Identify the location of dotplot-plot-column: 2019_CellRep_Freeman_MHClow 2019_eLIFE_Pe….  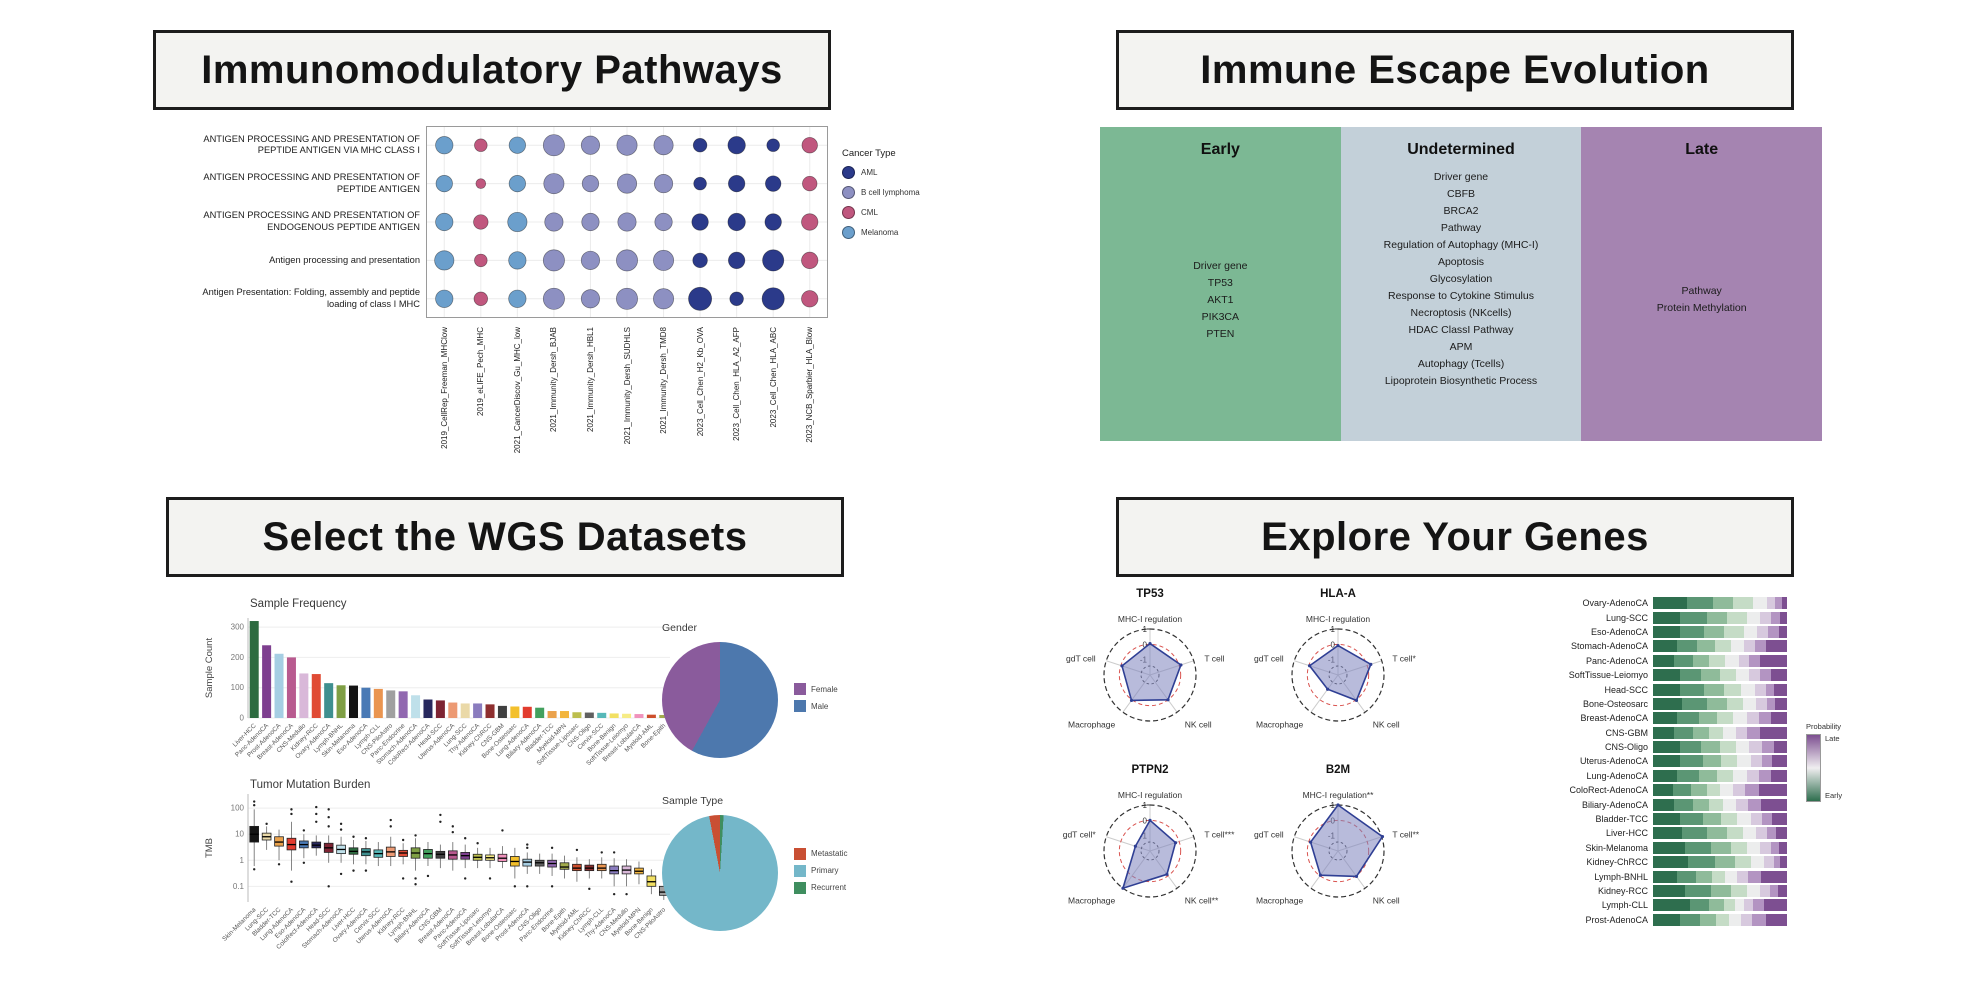
(627, 300).